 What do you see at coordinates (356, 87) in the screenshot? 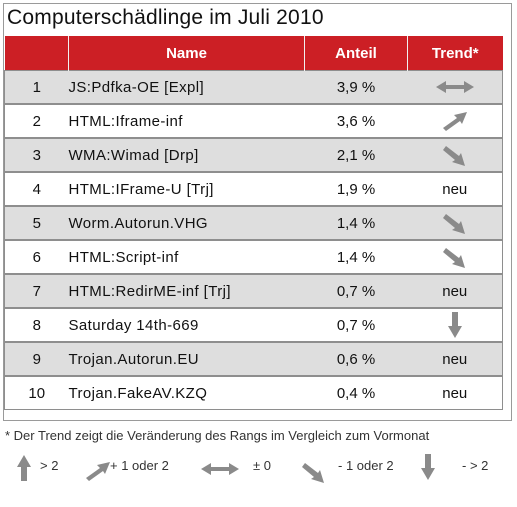
I see `share-cell: 3,9 %` at bounding box center [356, 87].